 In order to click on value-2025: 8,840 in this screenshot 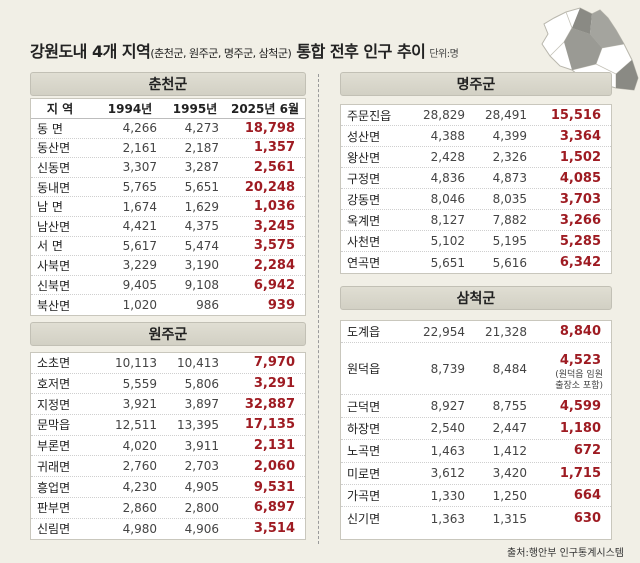, I will do `click(580, 332)`.